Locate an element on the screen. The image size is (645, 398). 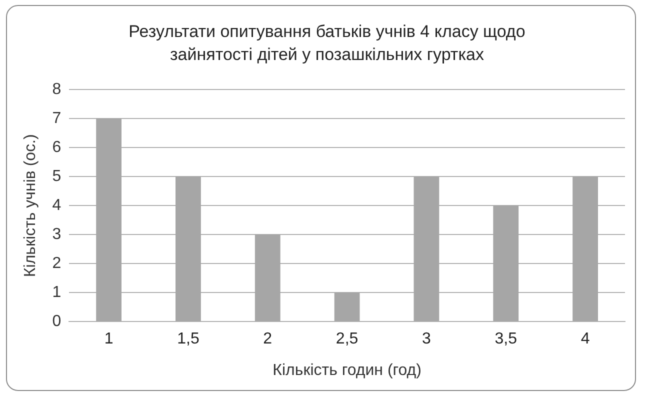
x-axis-title: Кількість годин (год) is located at coordinates (347, 370).